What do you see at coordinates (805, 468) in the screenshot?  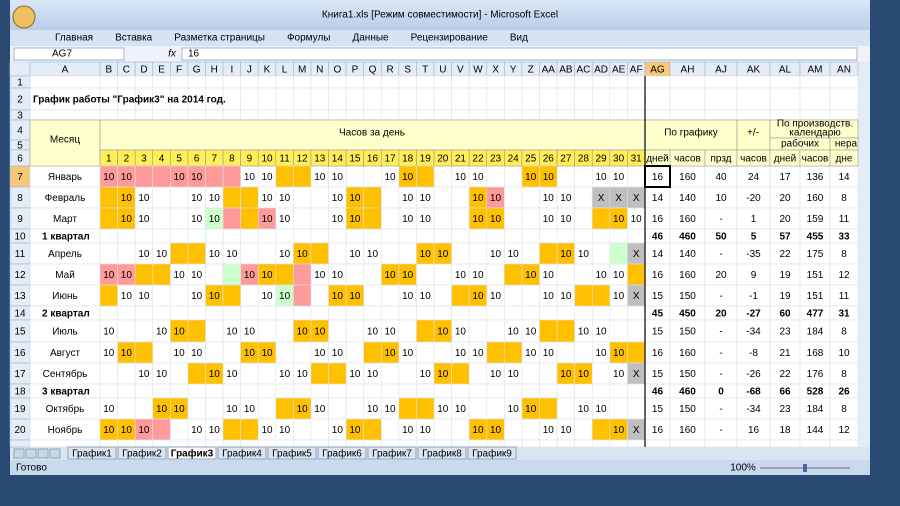 I see `zoom-thumb` at bounding box center [805, 468].